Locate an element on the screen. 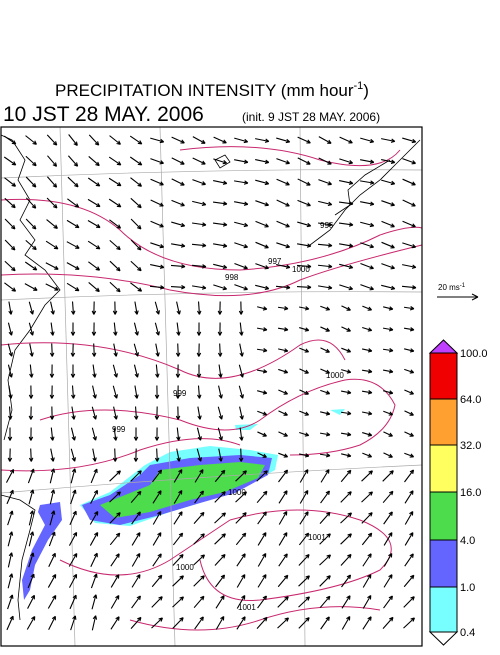 The width and height of the screenshot is (500, 655). title-sup: -1 is located at coordinates (359, 86).